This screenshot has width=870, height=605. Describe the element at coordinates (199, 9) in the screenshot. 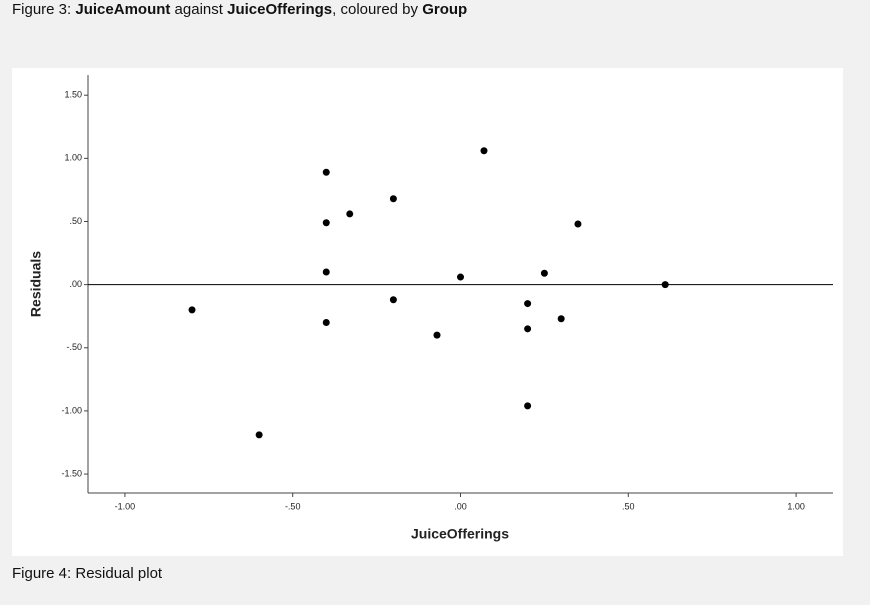

I see `caption-text: against` at that location.